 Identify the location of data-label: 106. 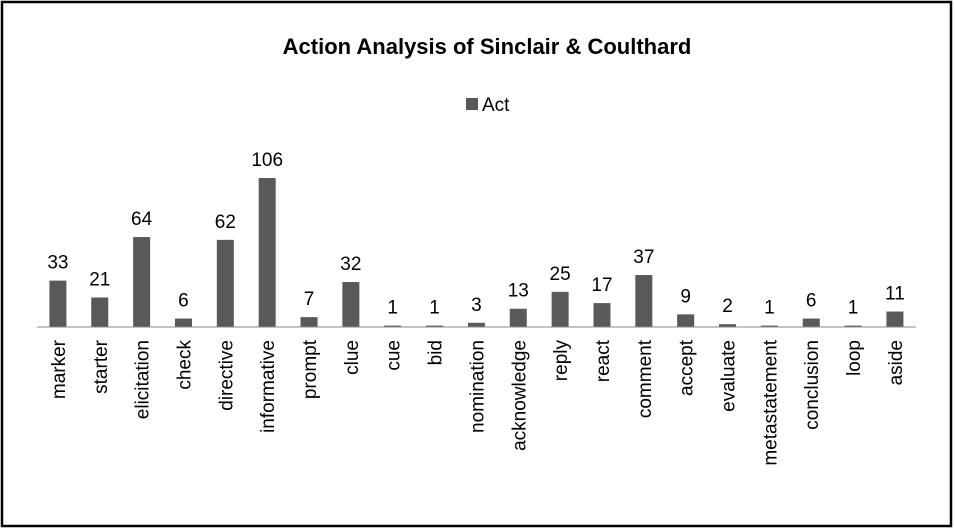
(267, 160).